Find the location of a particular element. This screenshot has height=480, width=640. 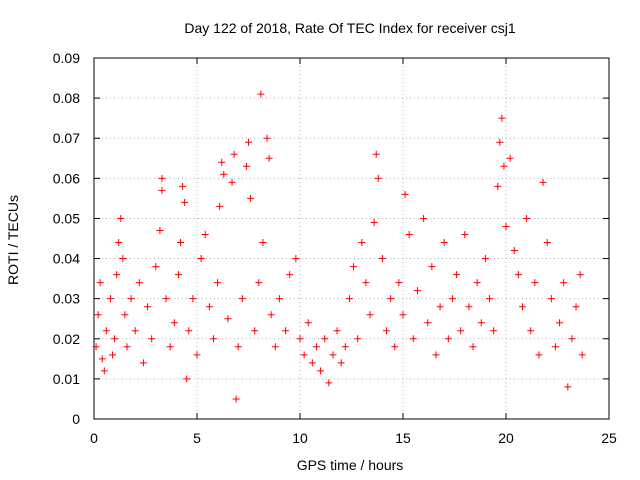

x-tick-label: 5 is located at coordinates (197, 438).